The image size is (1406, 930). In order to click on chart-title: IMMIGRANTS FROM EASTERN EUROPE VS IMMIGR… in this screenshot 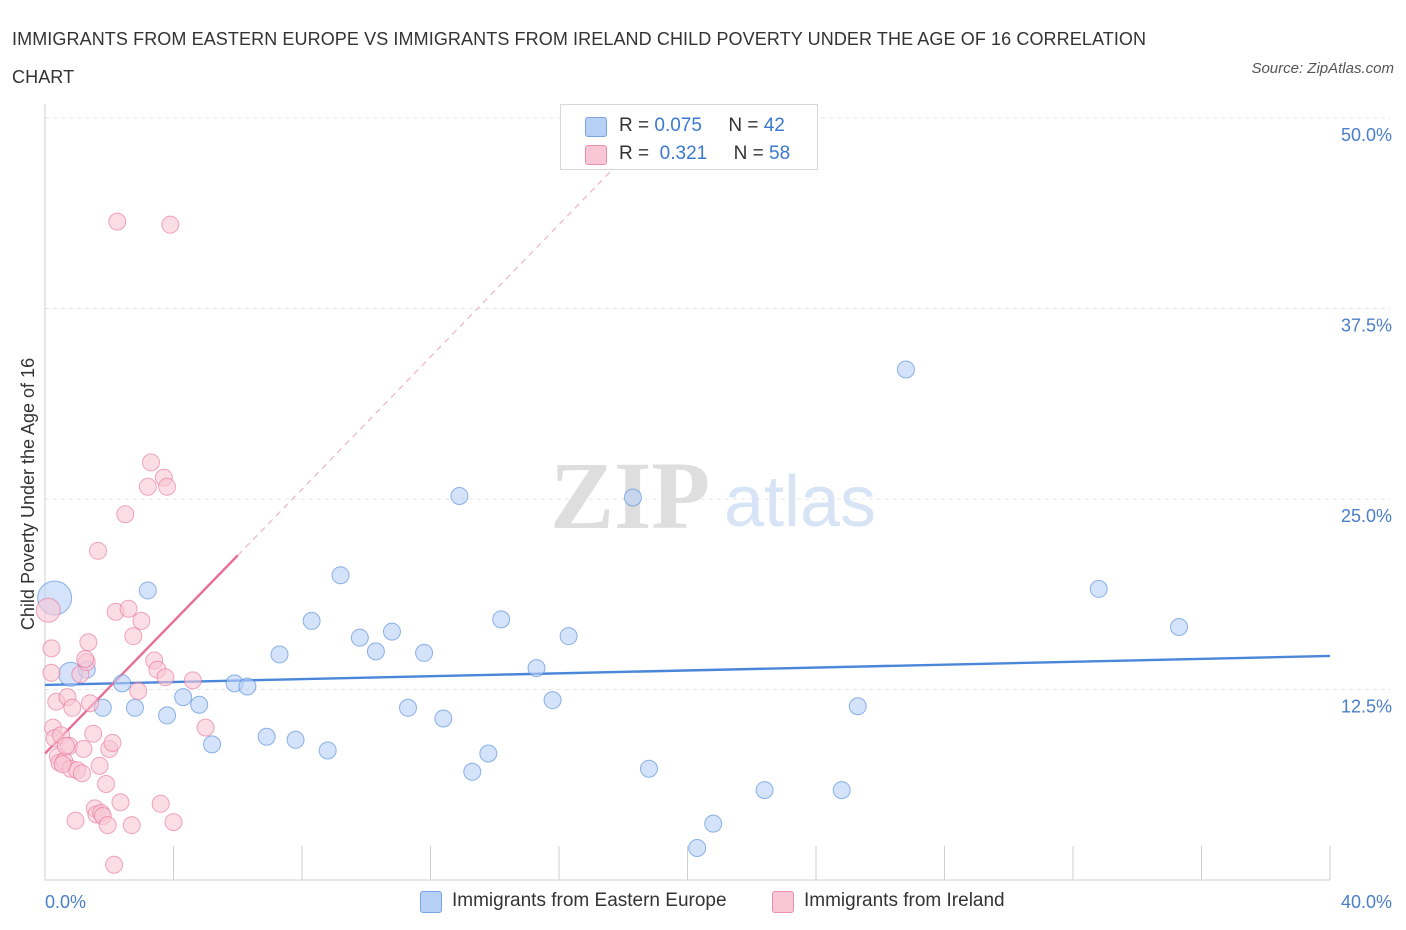, I will do `click(579, 58)`.